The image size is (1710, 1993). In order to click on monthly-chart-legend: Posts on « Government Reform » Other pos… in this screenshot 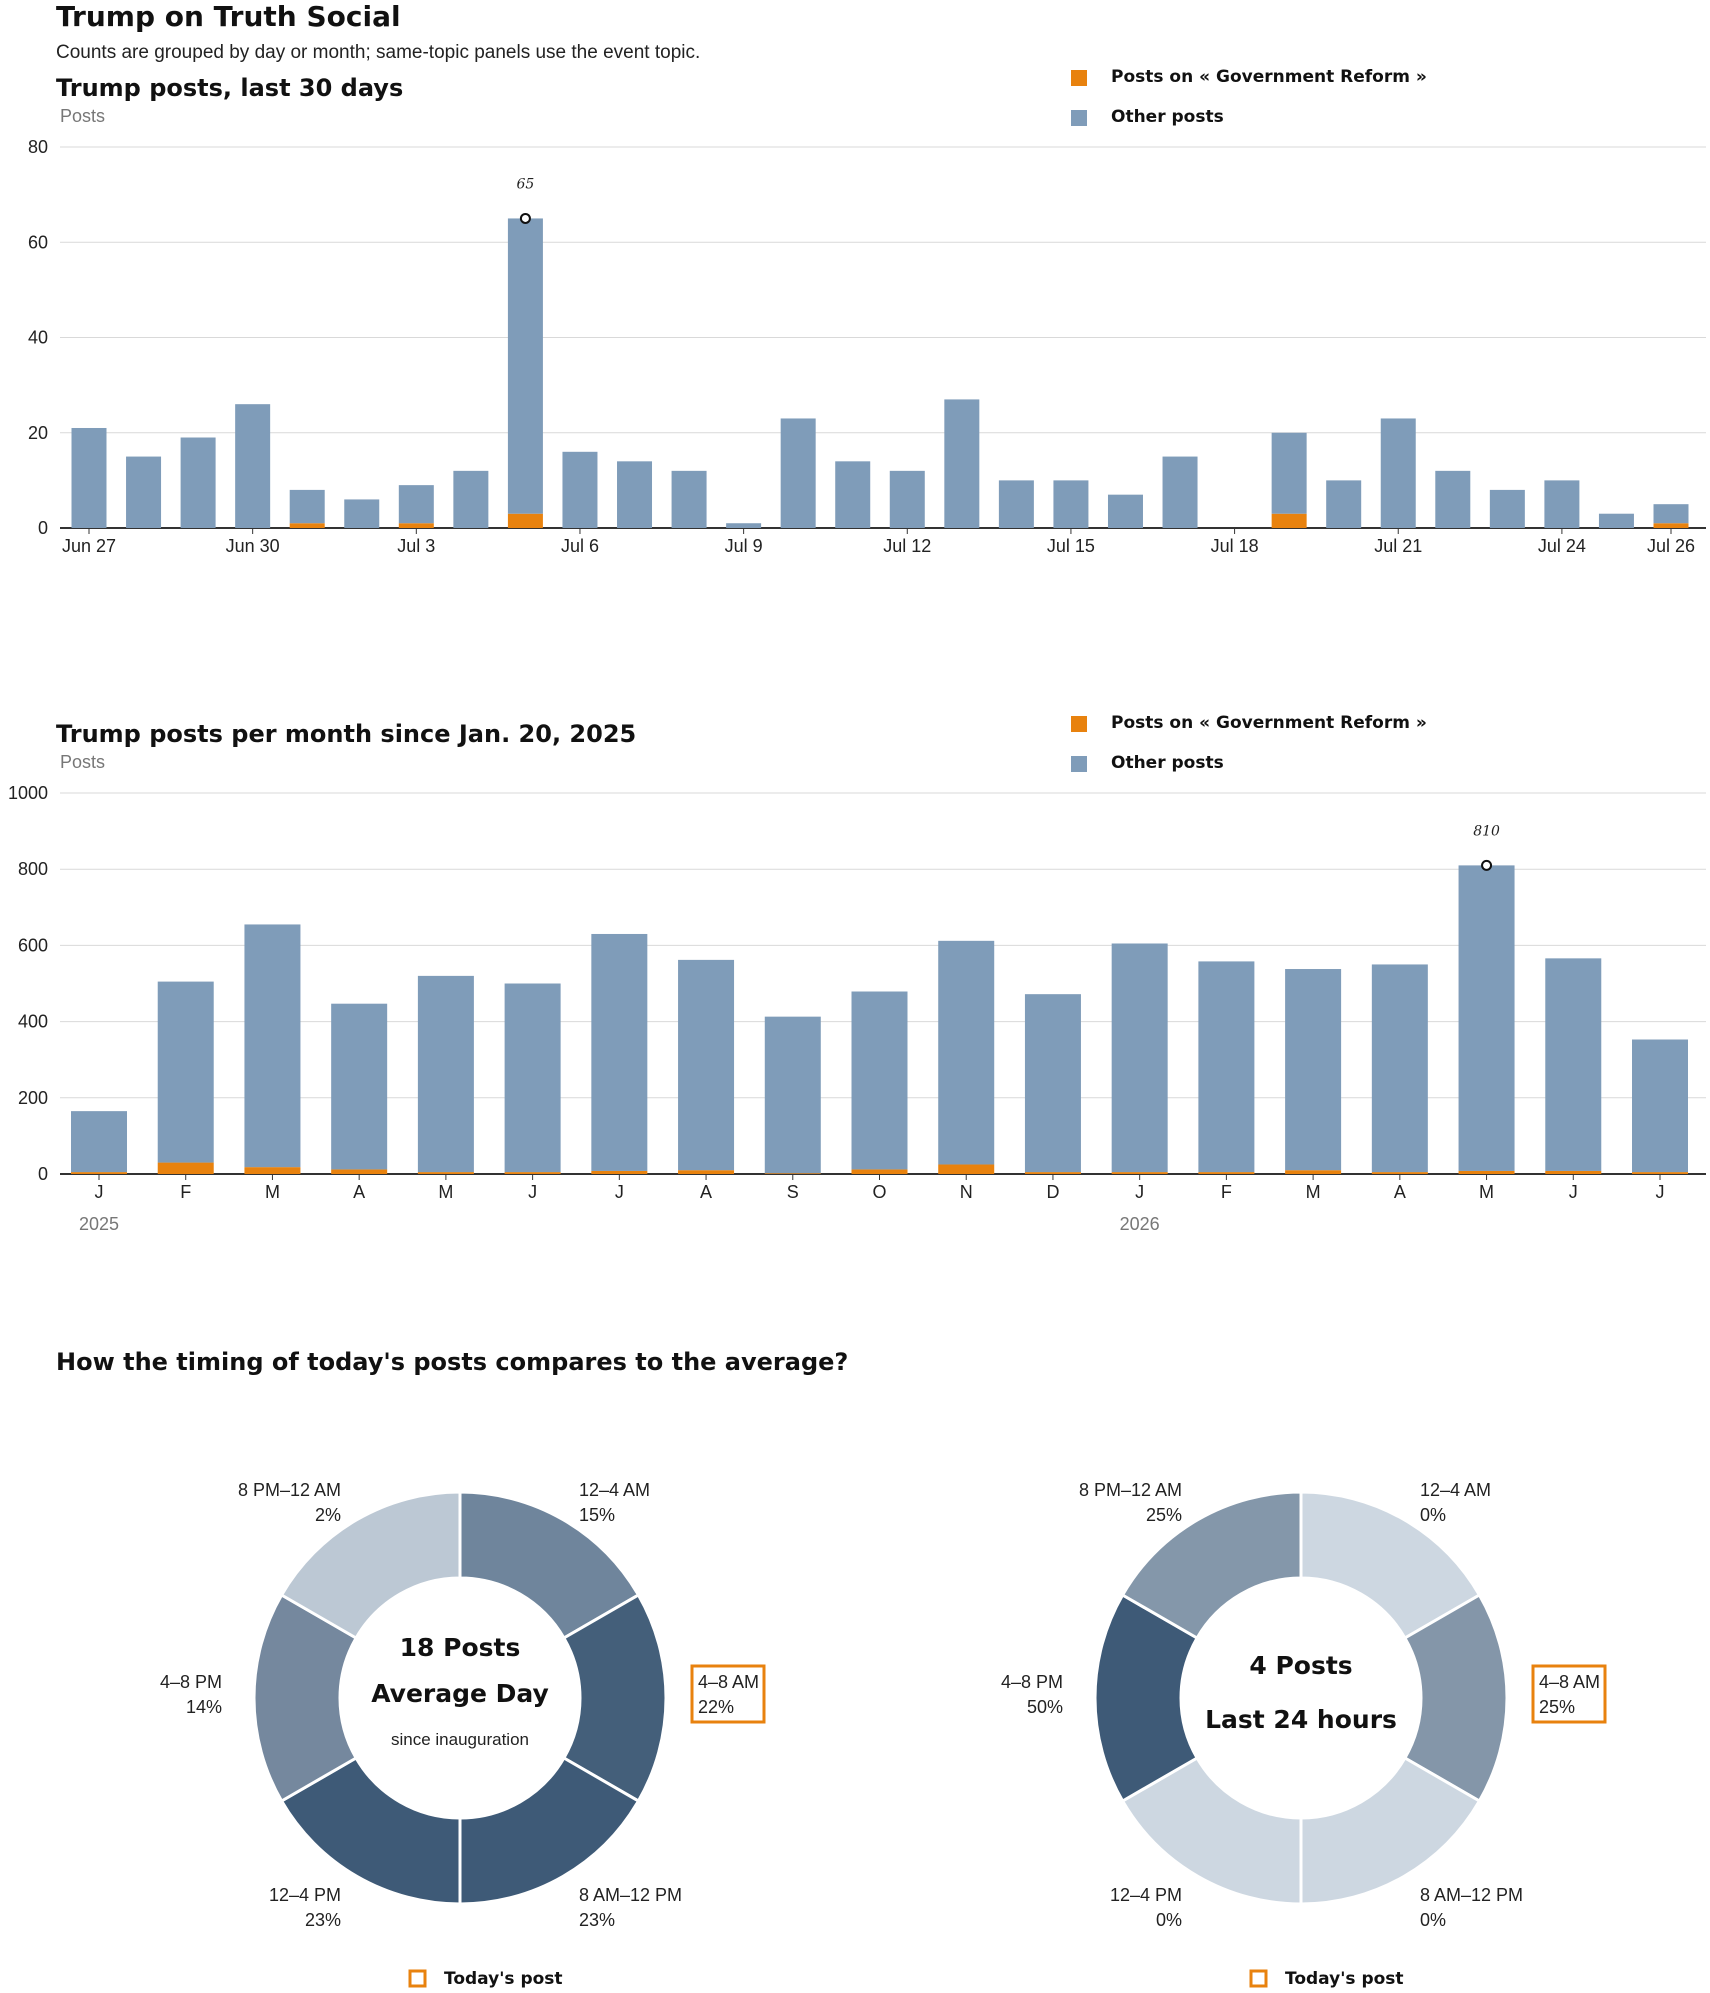, I will do `click(1249, 743)`.